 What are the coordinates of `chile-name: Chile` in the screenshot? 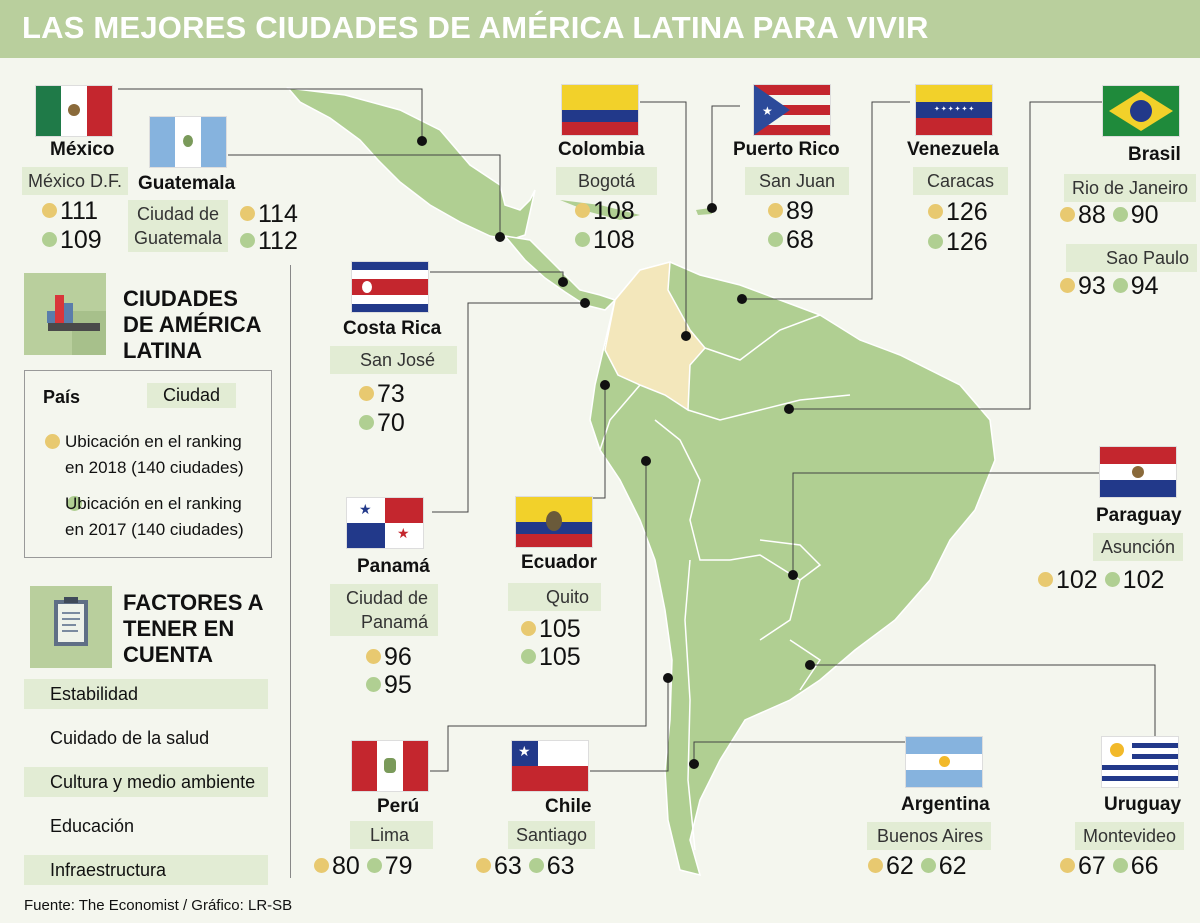 It's located at (568, 806).